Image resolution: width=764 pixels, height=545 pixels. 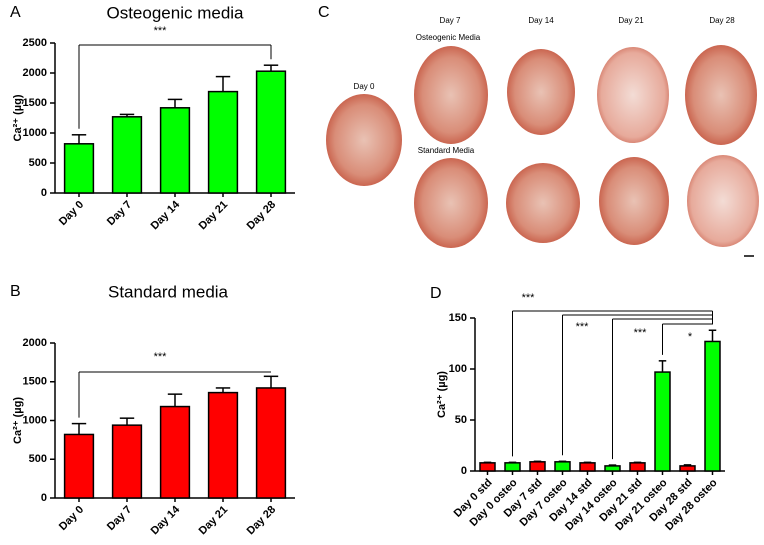 What do you see at coordinates (175, 12) in the screenshot?
I see `chart-title: Osteogenic media` at bounding box center [175, 12].